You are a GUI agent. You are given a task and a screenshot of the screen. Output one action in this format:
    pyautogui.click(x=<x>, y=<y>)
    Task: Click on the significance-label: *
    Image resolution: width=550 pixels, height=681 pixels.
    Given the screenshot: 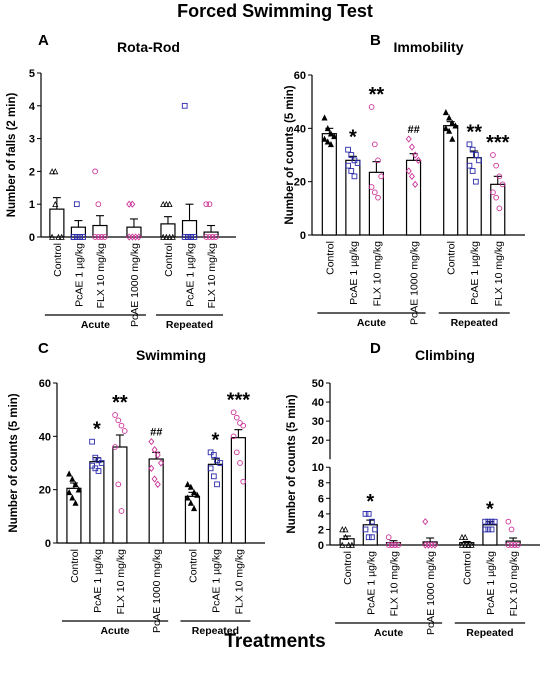 What is the action you would take?
    pyautogui.click(x=97, y=430)
    